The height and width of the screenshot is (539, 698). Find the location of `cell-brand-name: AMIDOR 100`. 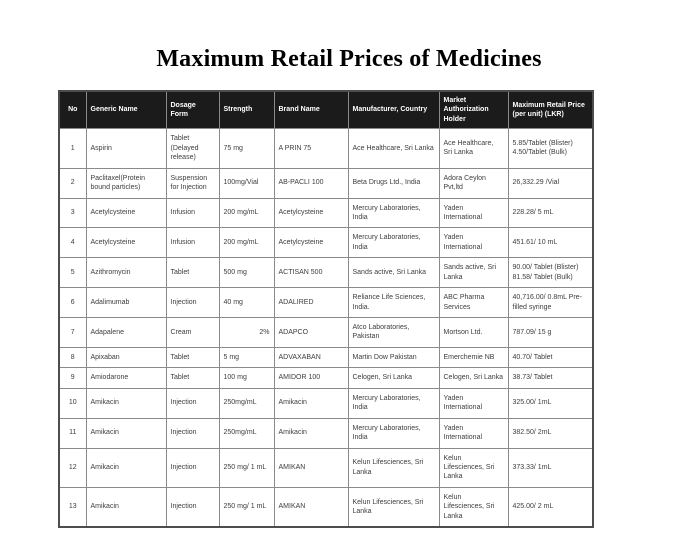

cell-brand-name: AMIDOR 100 is located at coordinates (311, 378).